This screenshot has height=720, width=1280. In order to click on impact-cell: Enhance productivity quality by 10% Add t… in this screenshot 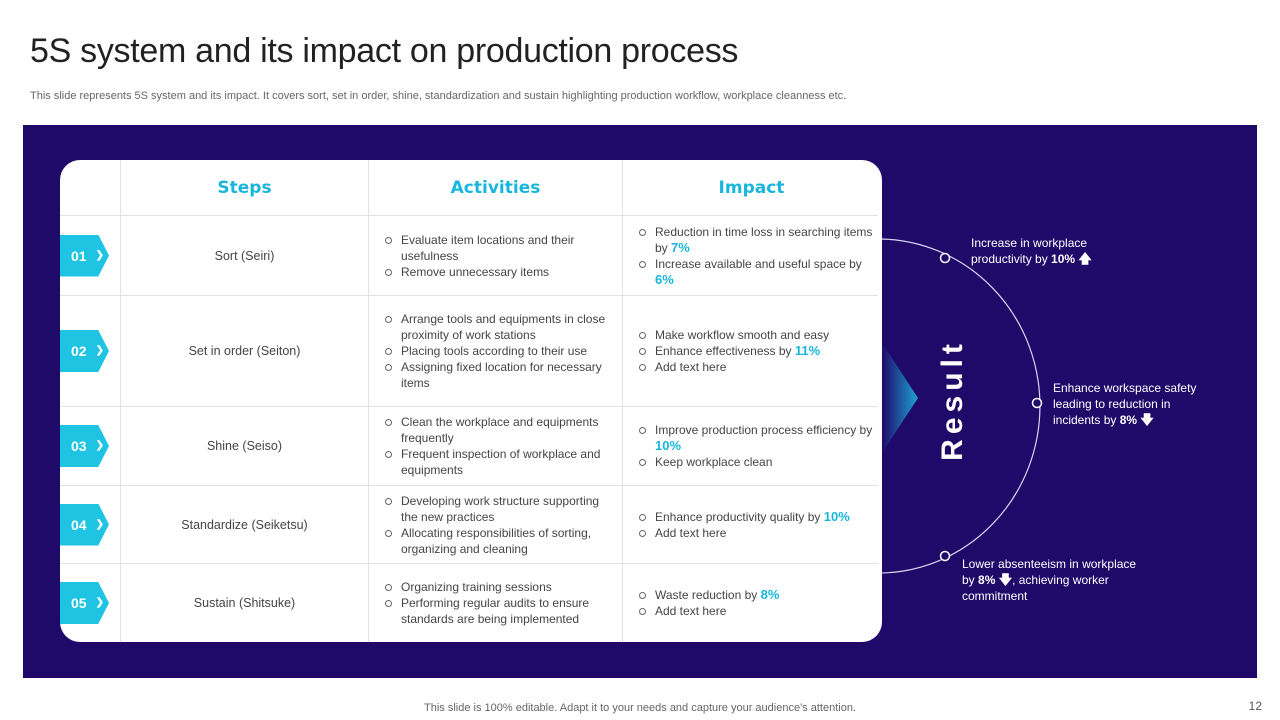, I will do `click(751, 524)`.